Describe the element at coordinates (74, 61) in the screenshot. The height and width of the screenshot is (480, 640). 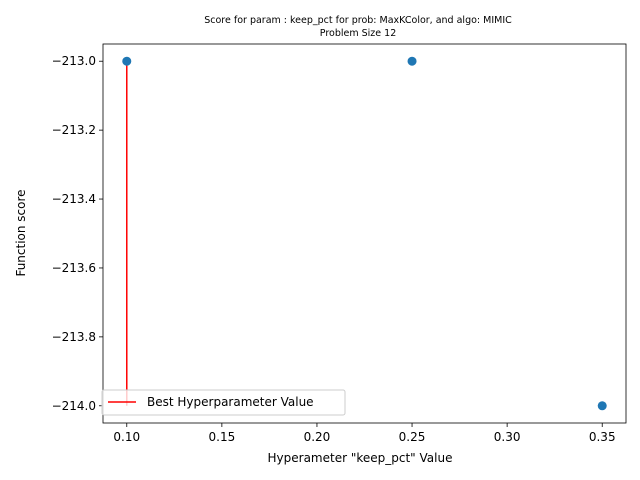
I see `y-tick-label: −213.0` at that location.